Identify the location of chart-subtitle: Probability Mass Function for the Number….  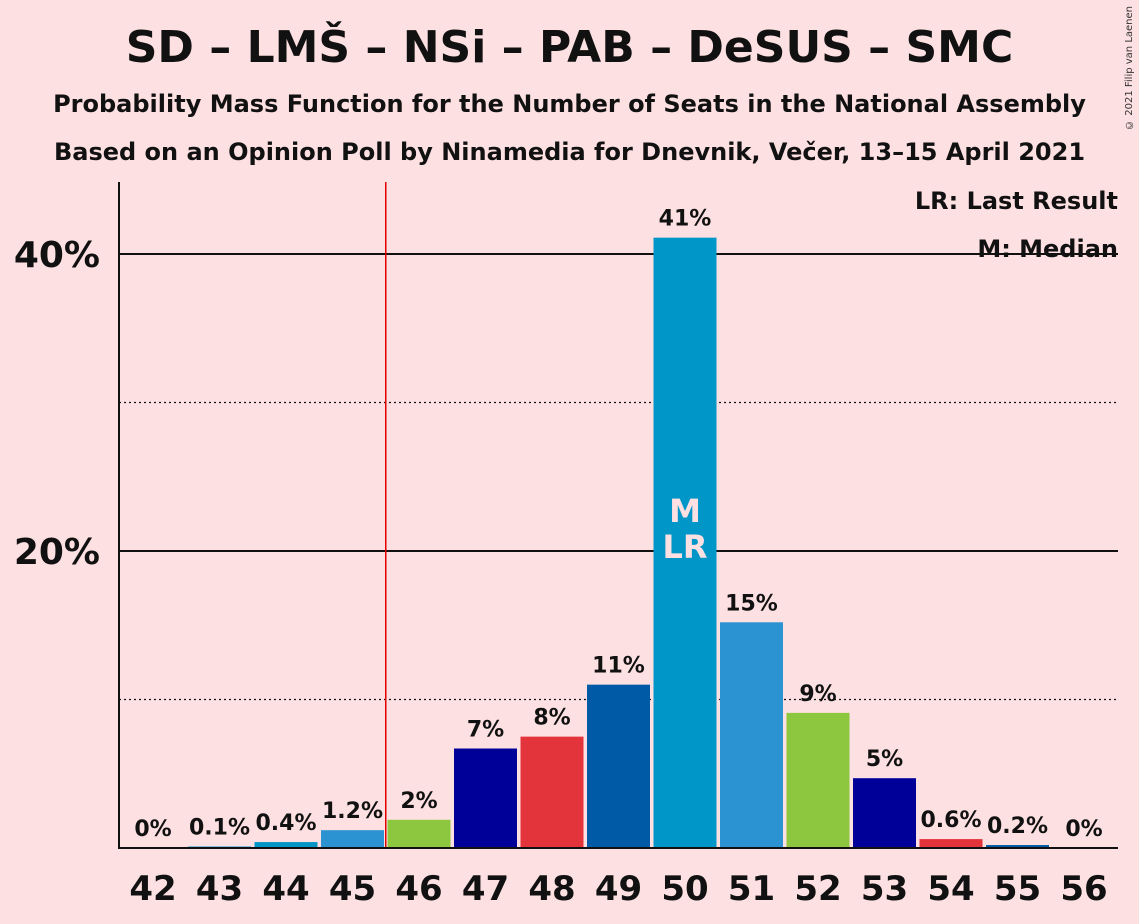
(569, 104).